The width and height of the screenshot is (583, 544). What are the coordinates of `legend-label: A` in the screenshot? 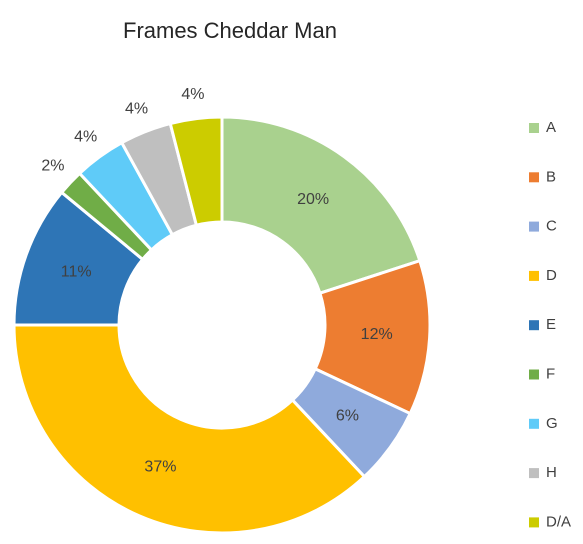 It's located at (551, 127).